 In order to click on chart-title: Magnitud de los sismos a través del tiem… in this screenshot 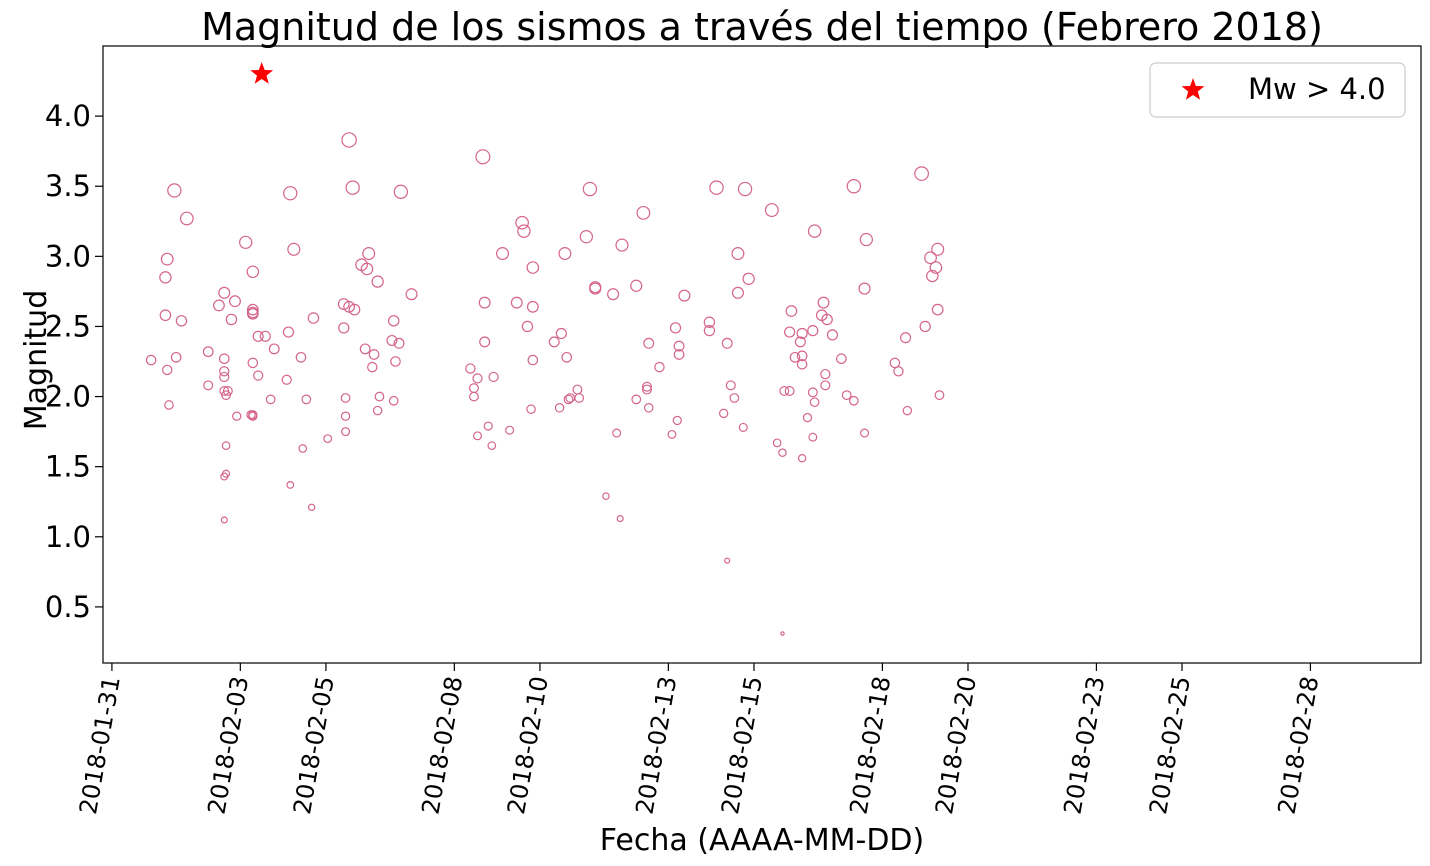, I will do `click(762, 27)`.